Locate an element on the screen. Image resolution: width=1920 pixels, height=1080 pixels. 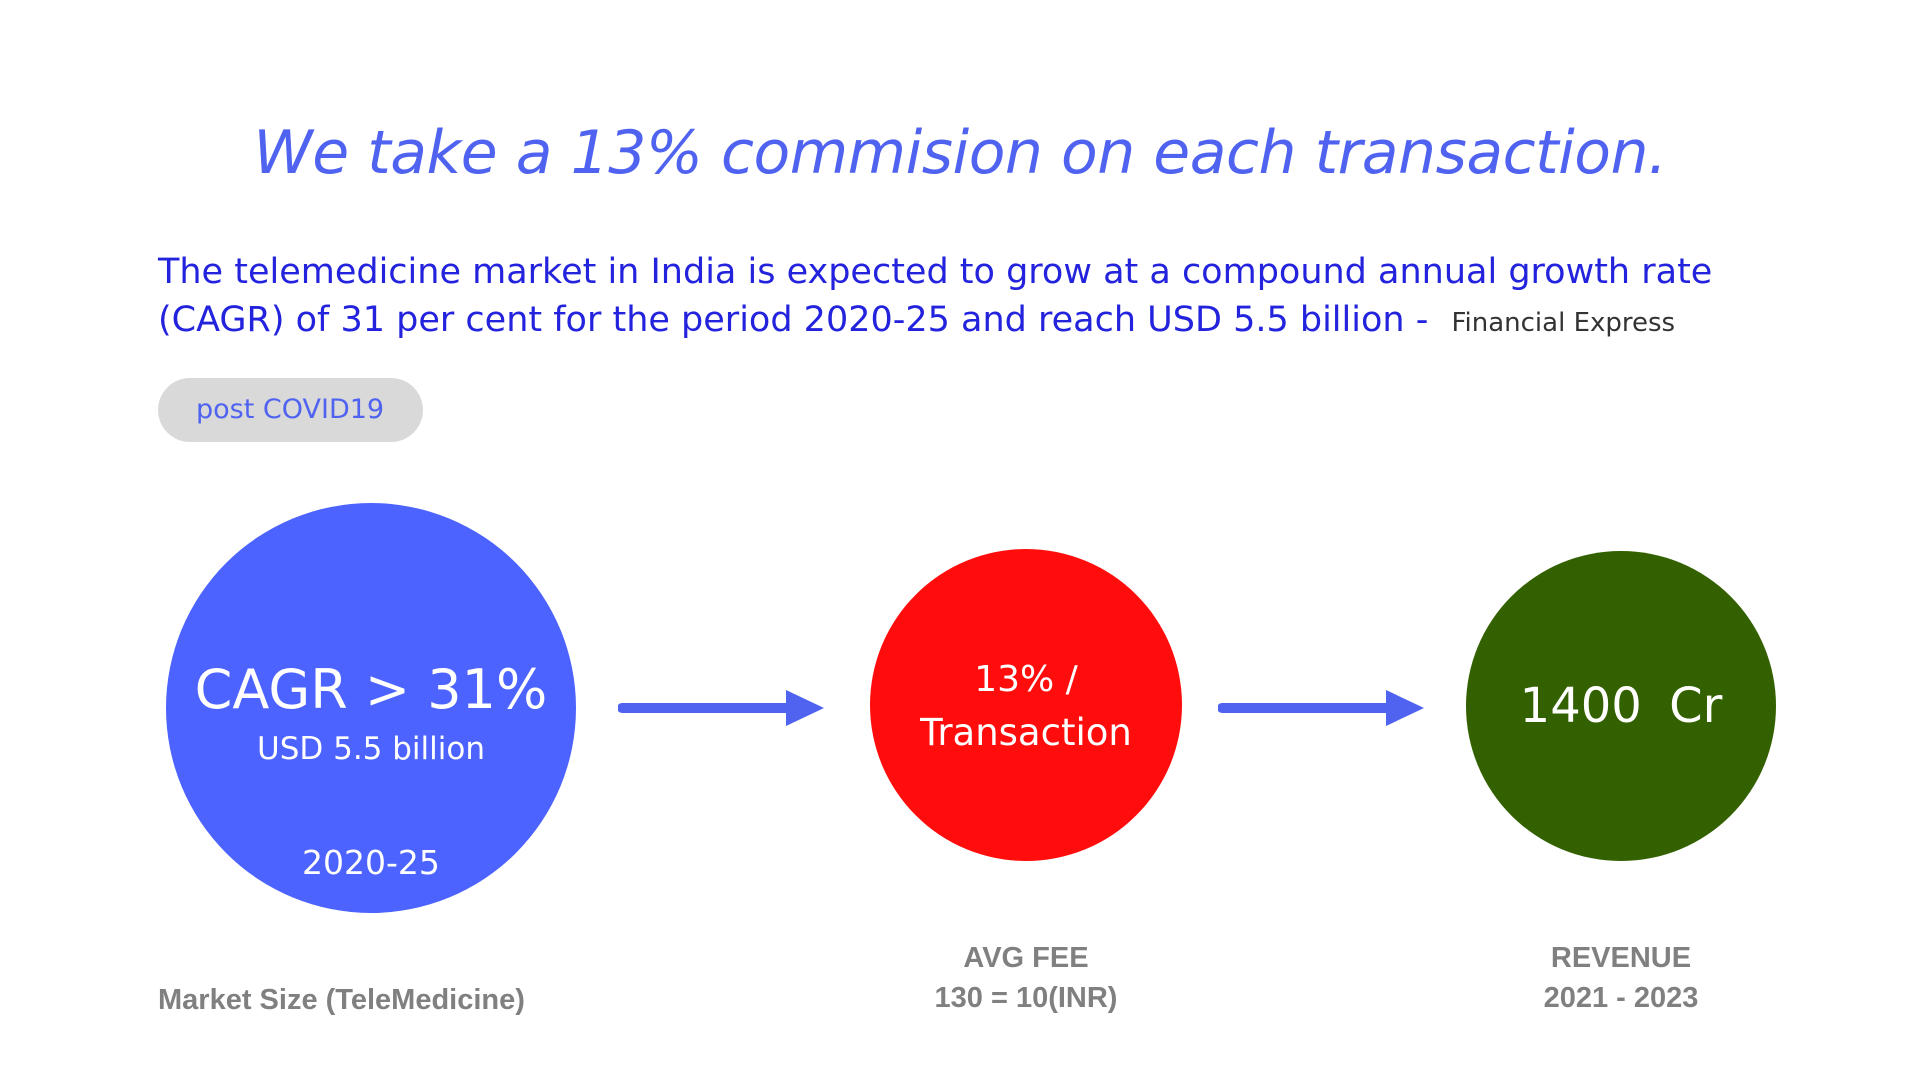
market-size-circle: CAGR > 31% USD 5.5 billion 2020-25 is located at coordinates (371, 708).